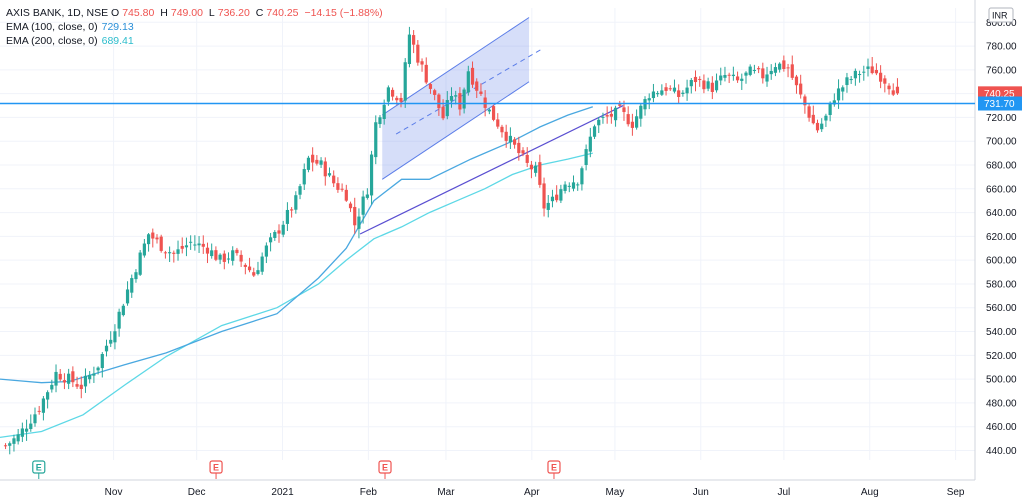 The height and width of the screenshot is (503, 1024). I want to click on legend-ema200-row: EMA (200, close, 0) 689.41, so click(196, 41).